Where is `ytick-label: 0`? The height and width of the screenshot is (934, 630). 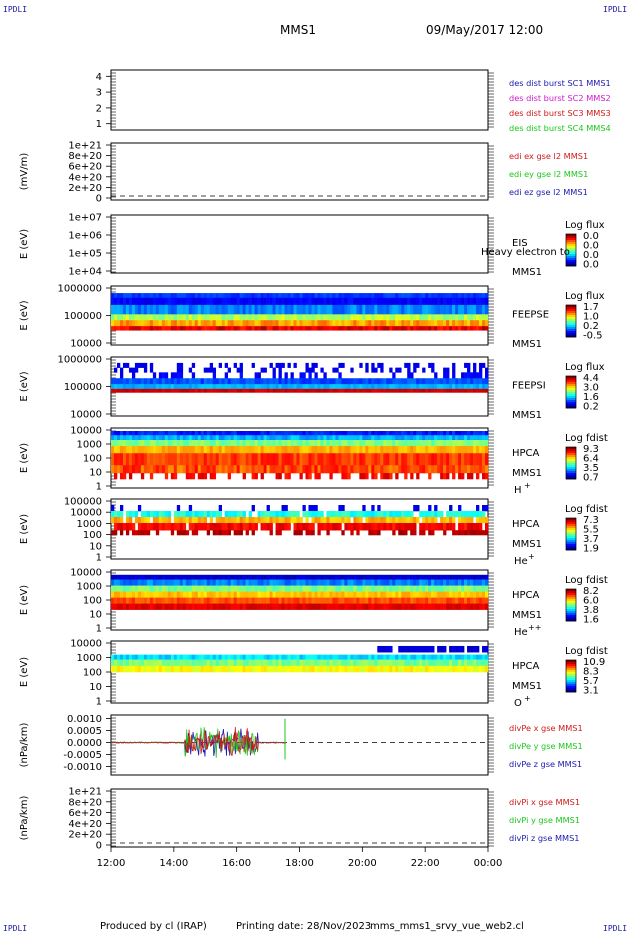
ytick-label: 0 is located at coordinates (99, 199).